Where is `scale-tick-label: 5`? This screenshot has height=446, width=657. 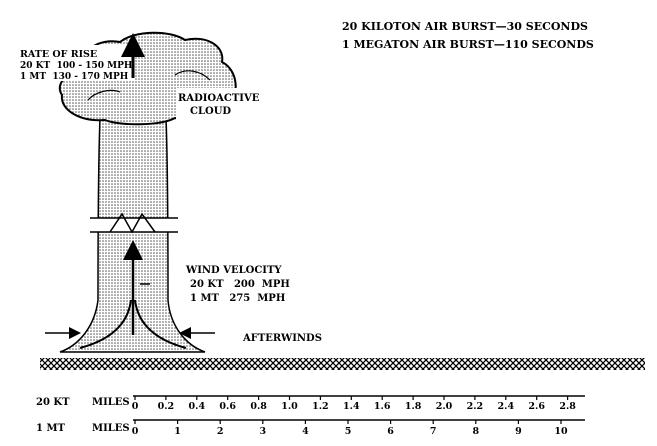
scale-tick-label: 5 is located at coordinates (348, 431).